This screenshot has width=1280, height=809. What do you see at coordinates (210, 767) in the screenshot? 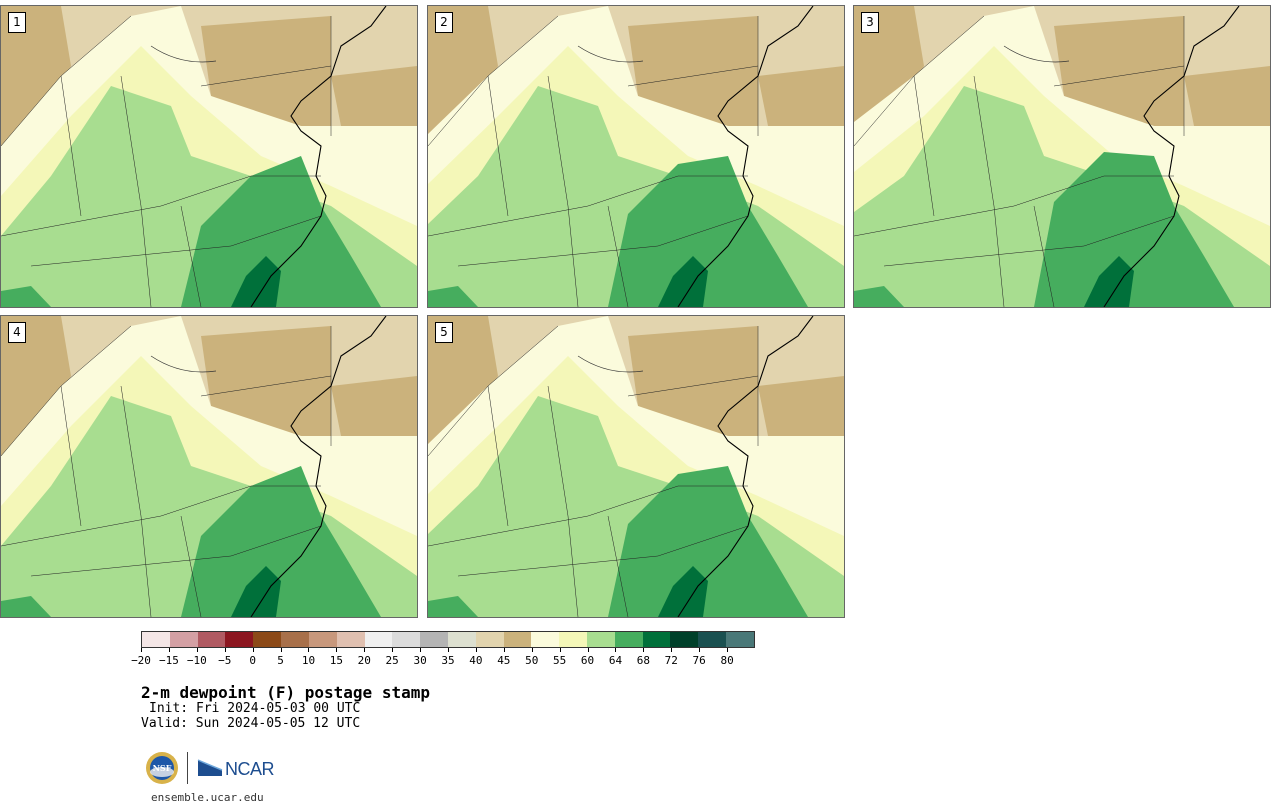
I see `ncar-mark-icon` at bounding box center [210, 767].